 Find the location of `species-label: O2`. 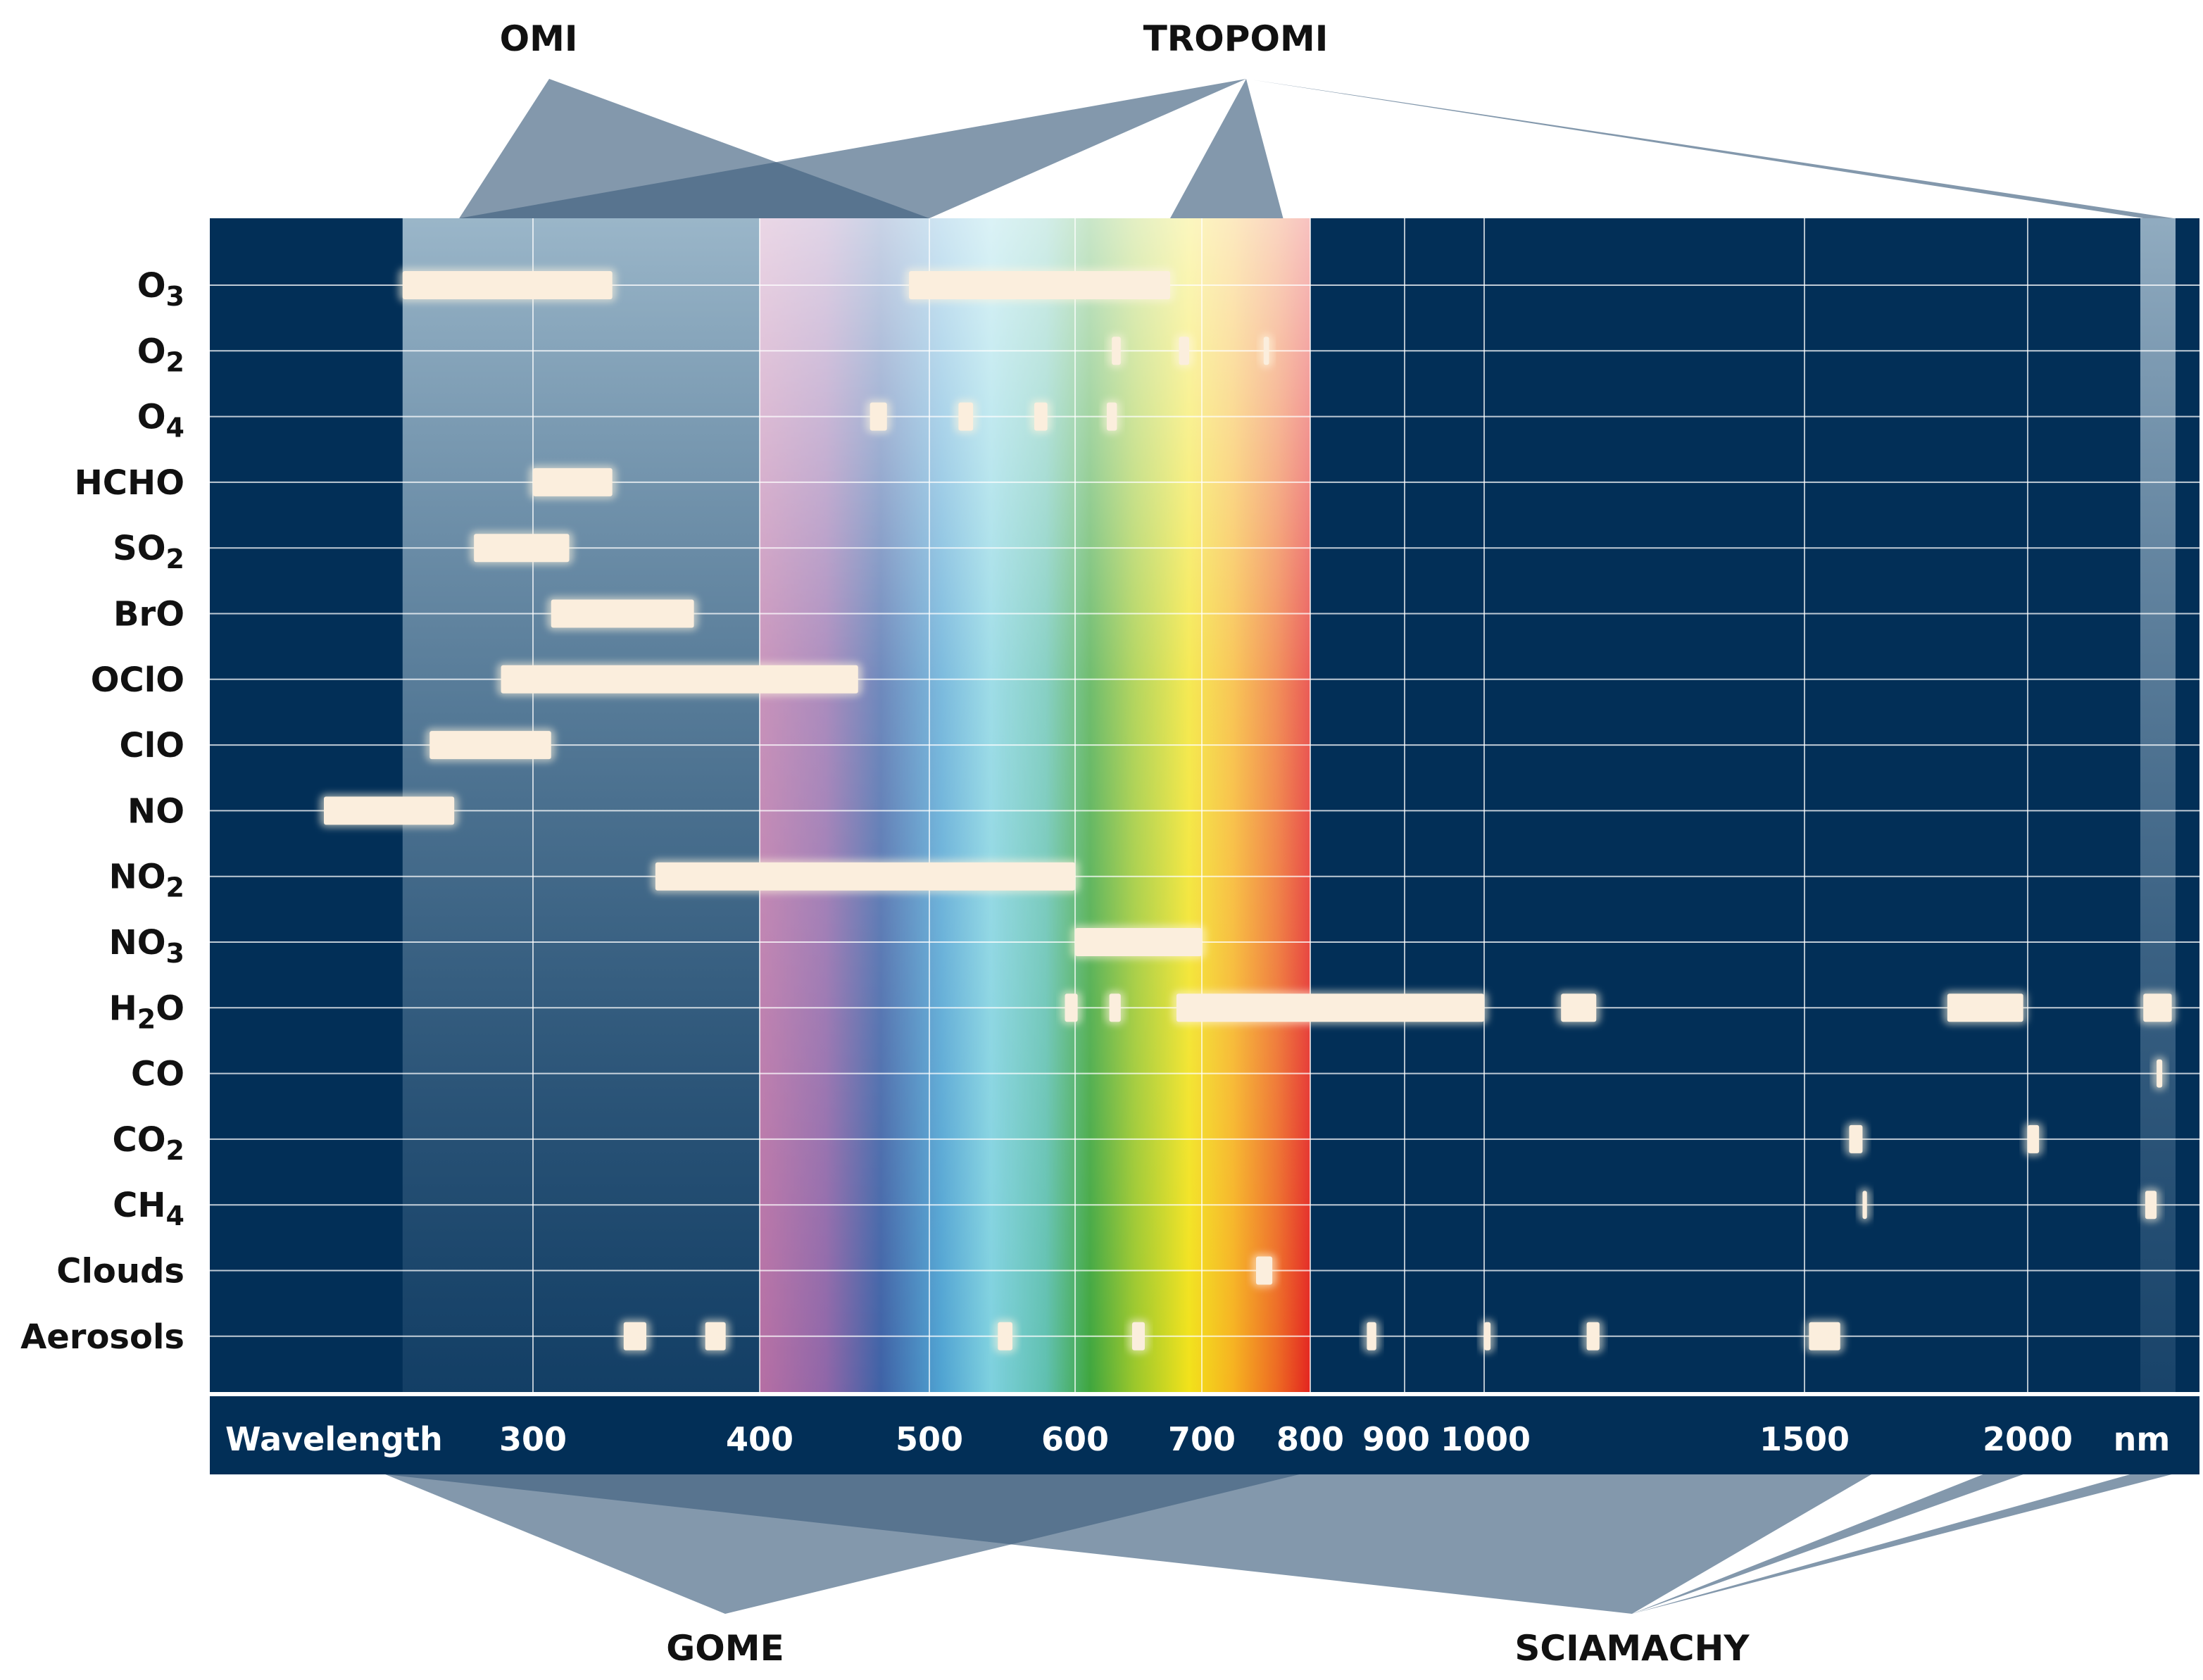

species-label: O2 is located at coordinates (160, 355).